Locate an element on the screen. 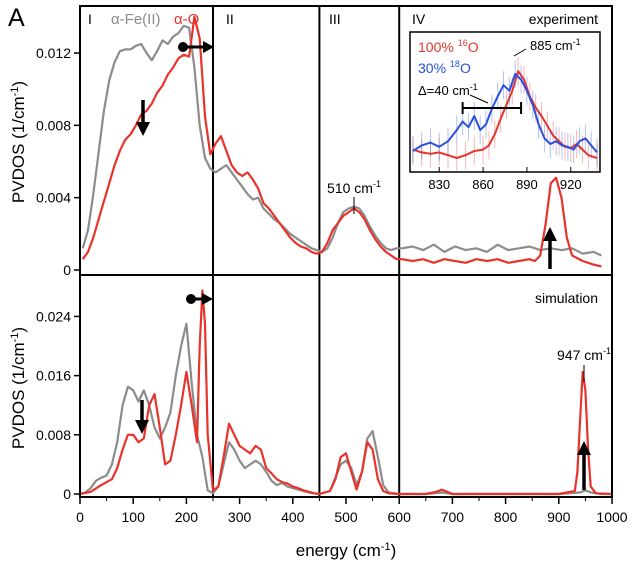 This screenshot has width=634, height=566. inset-delta-bar is located at coordinates (492, 108).